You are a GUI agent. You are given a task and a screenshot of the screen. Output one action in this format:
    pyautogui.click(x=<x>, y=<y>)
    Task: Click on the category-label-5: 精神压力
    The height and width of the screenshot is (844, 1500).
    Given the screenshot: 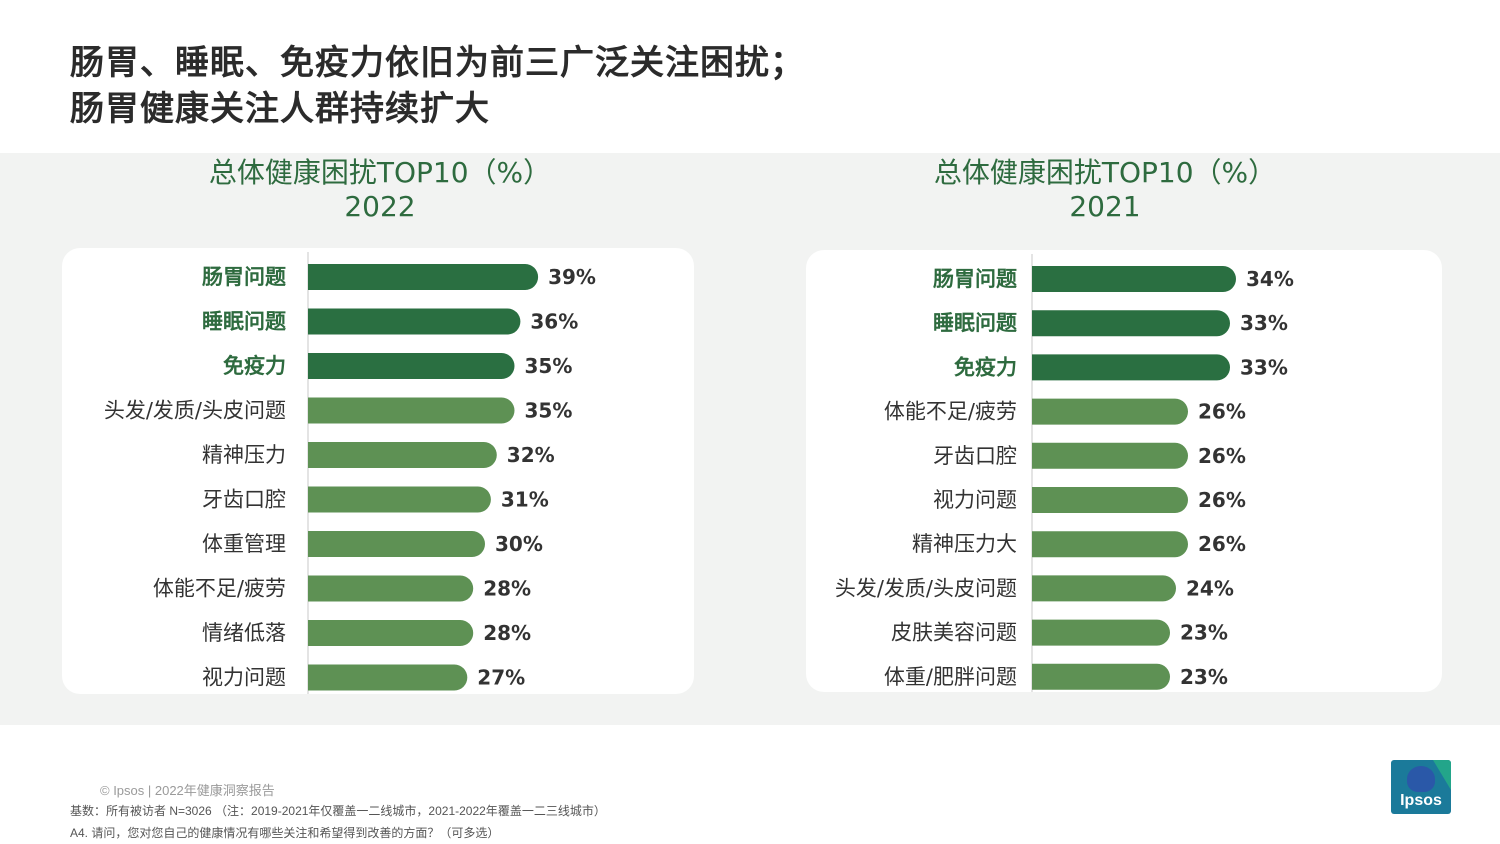 What is the action you would take?
    pyautogui.click(x=244, y=455)
    